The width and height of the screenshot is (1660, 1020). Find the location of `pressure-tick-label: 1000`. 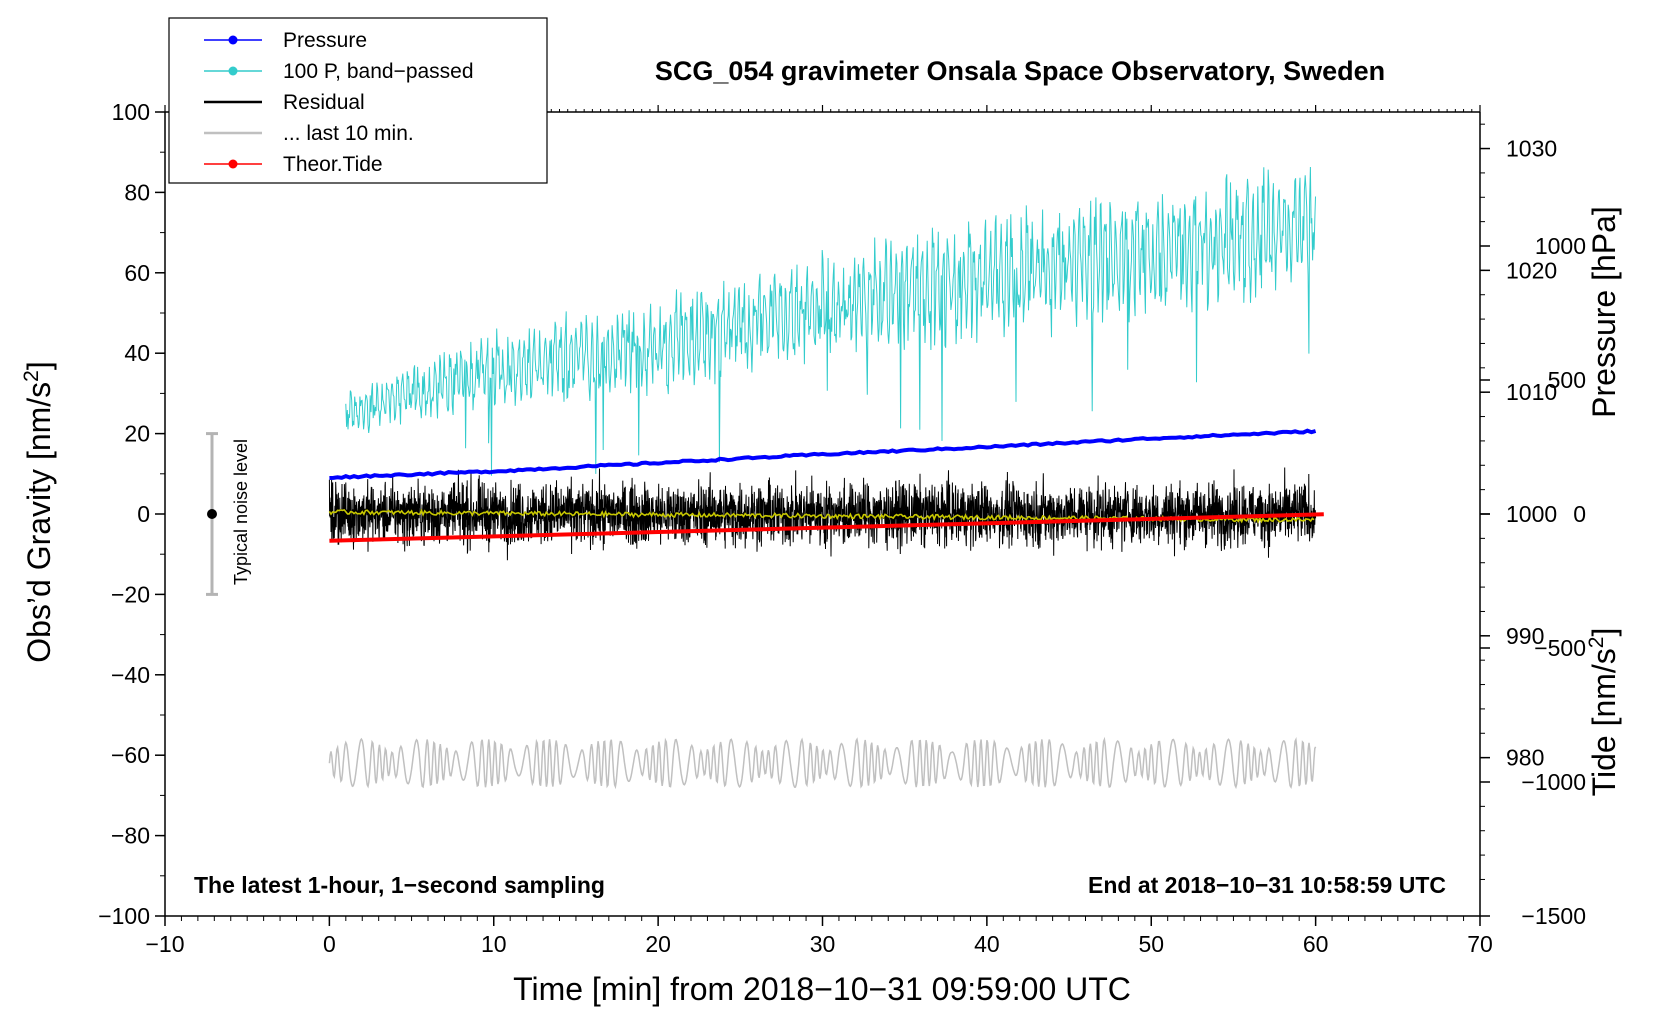

pressure-tick-label: 1000 is located at coordinates (1531, 514).